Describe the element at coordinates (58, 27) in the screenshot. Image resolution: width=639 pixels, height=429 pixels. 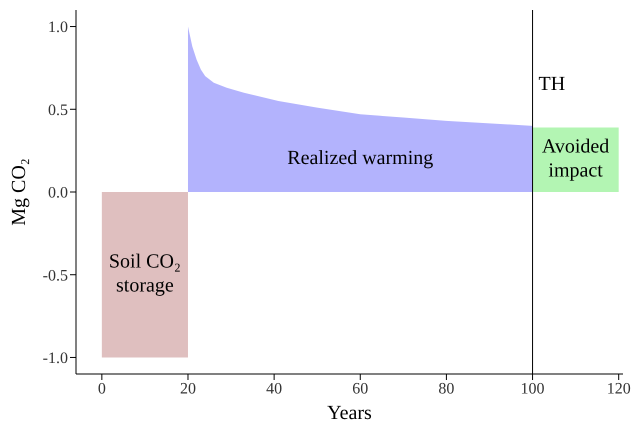
I see `y-tick-label: 1.0` at that location.